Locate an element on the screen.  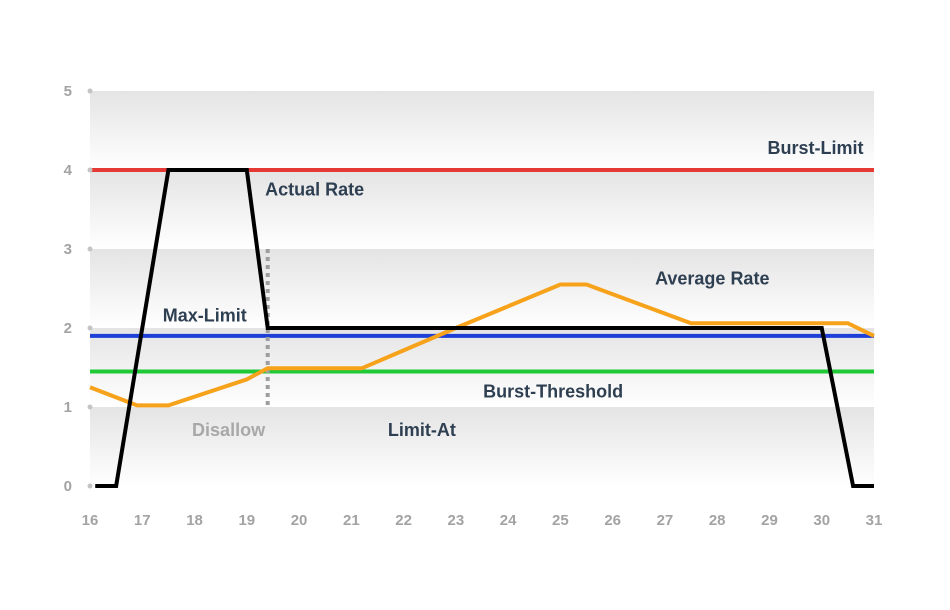
x-tick-label: 22 is located at coordinates (403, 520).